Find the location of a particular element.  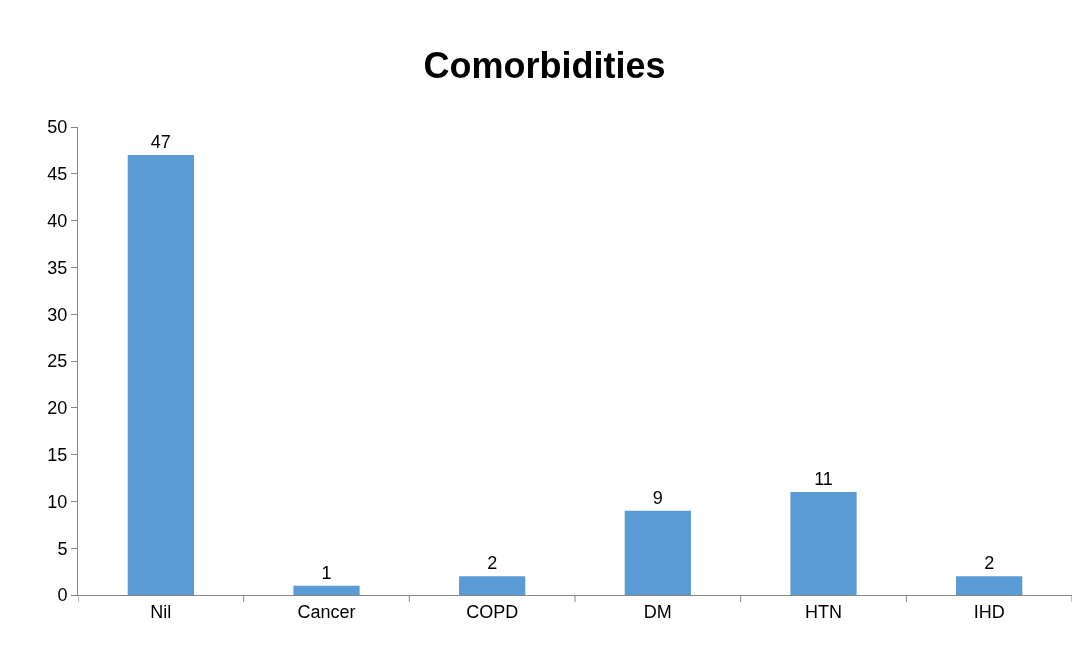

data-label: 11 is located at coordinates (823, 479).